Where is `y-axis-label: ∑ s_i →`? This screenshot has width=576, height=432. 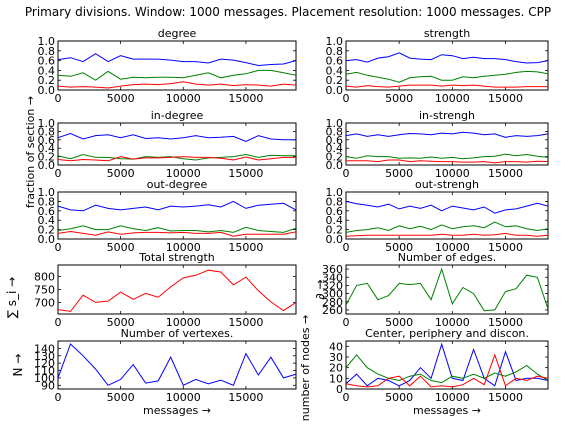 y-axis-label: ∑ s_i → is located at coordinates (12, 297).